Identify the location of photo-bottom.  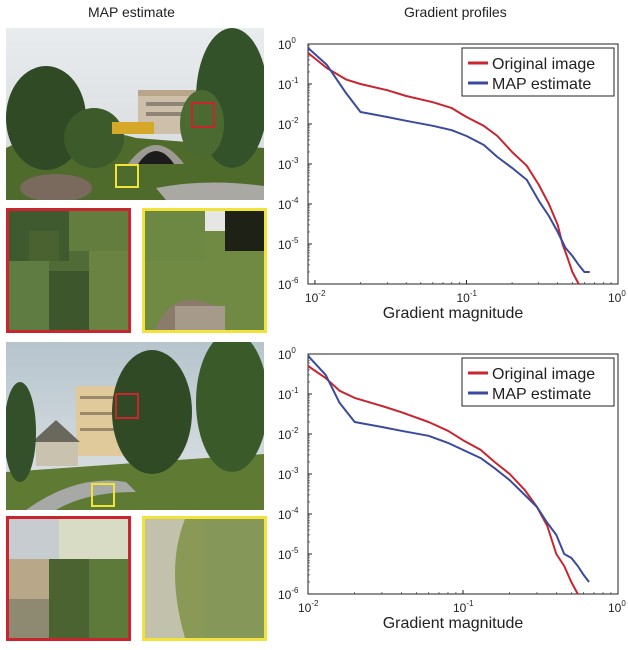
(135, 426).